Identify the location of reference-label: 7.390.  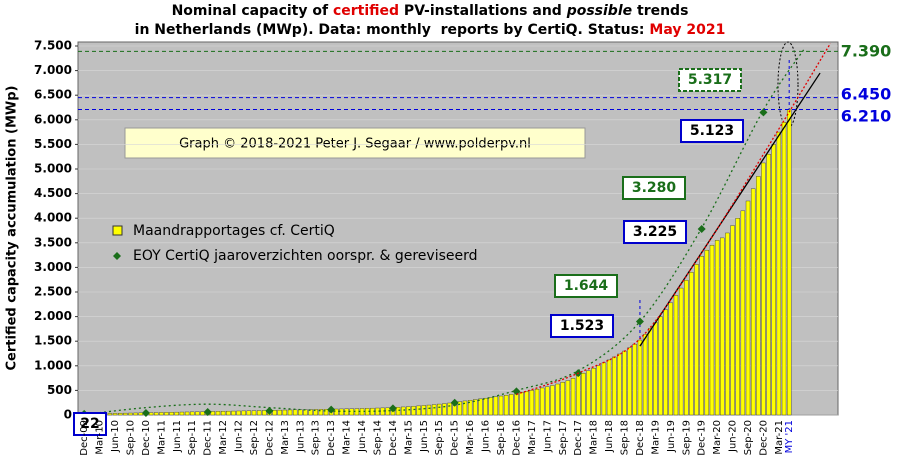
(866, 51).